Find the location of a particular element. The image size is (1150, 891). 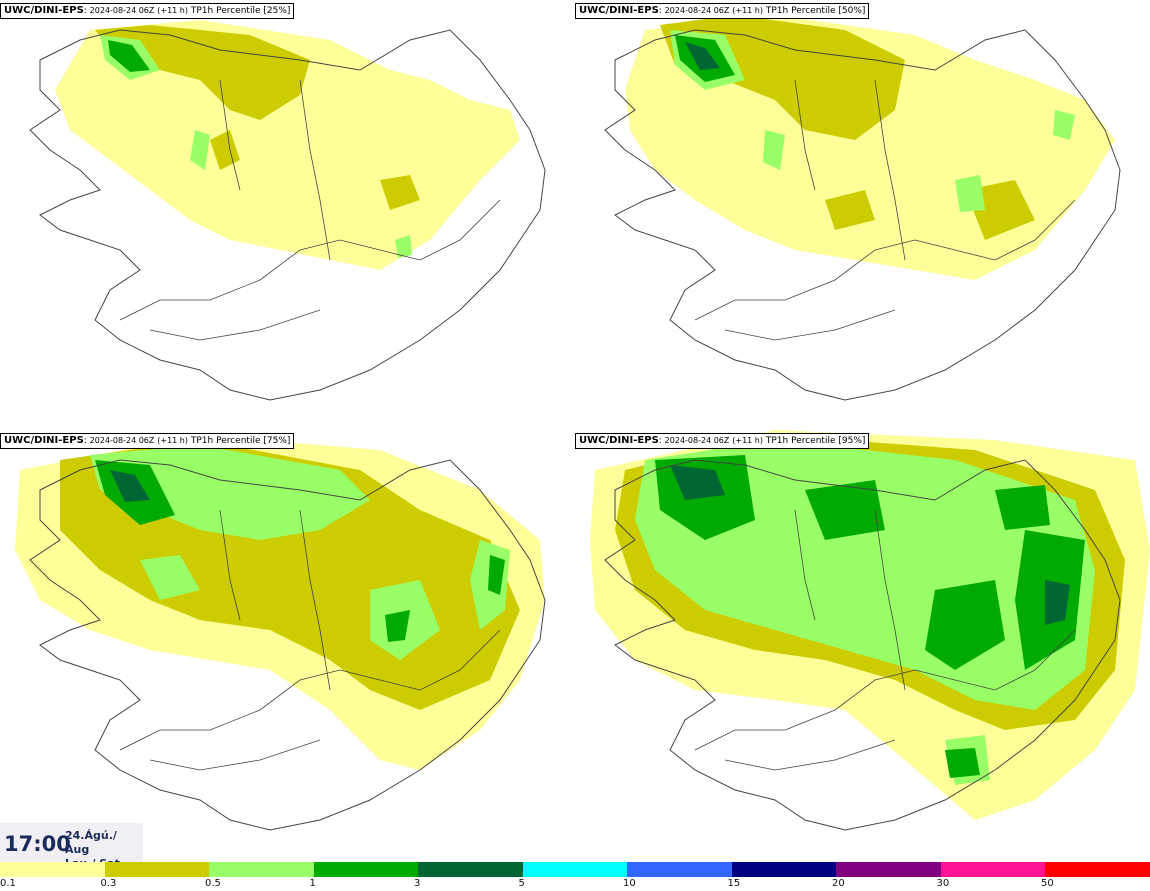

valid-time: 17:00 is located at coordinates (37, 844).